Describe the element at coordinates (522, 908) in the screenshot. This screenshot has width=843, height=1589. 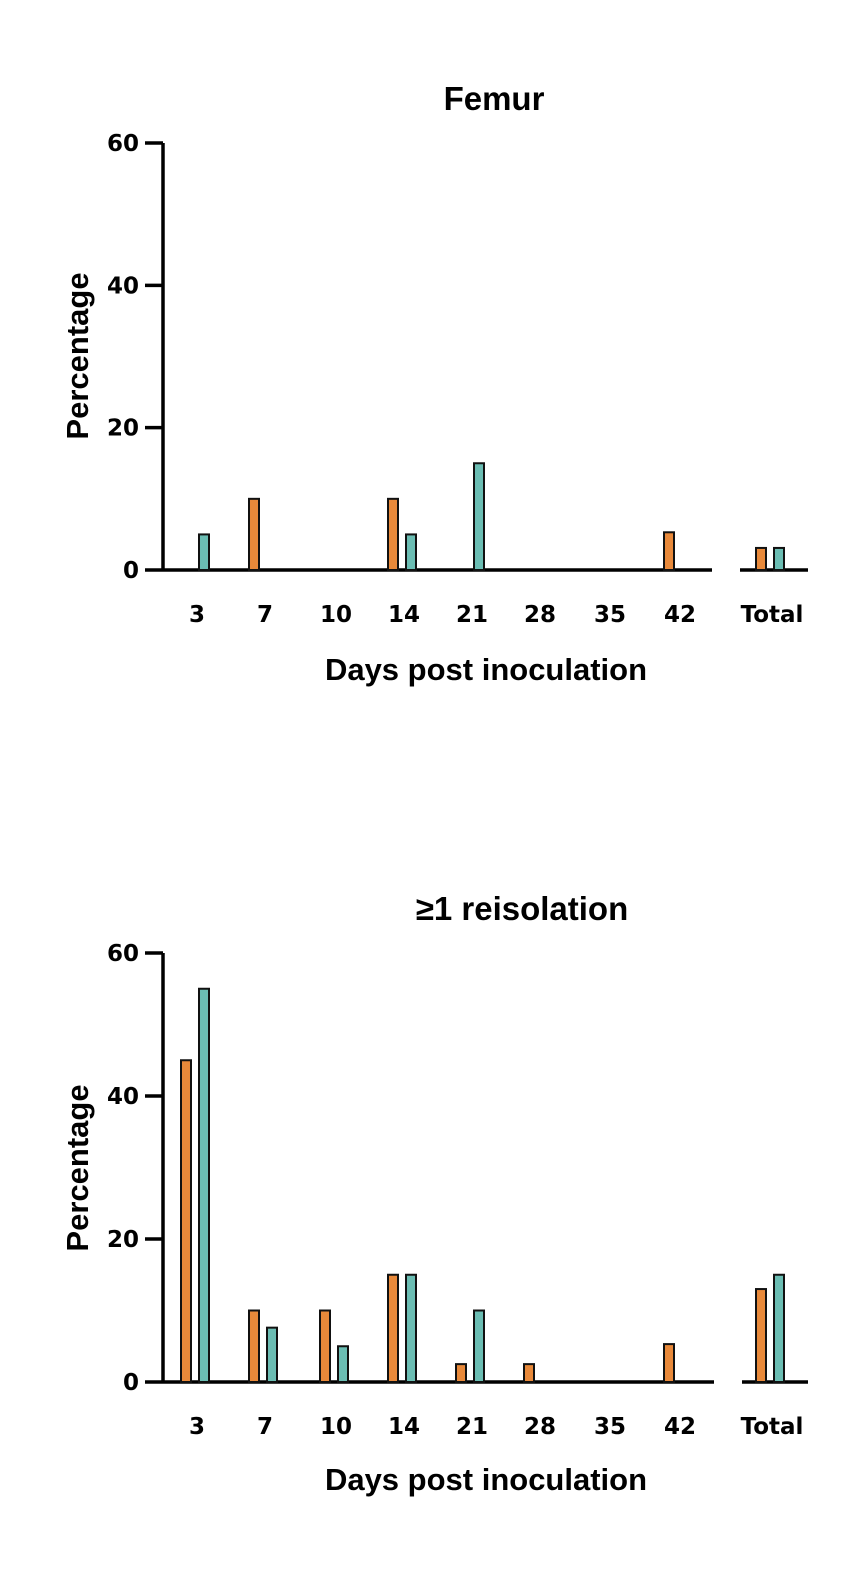
I see `chart-title: ≥1 reisolation` at that location.